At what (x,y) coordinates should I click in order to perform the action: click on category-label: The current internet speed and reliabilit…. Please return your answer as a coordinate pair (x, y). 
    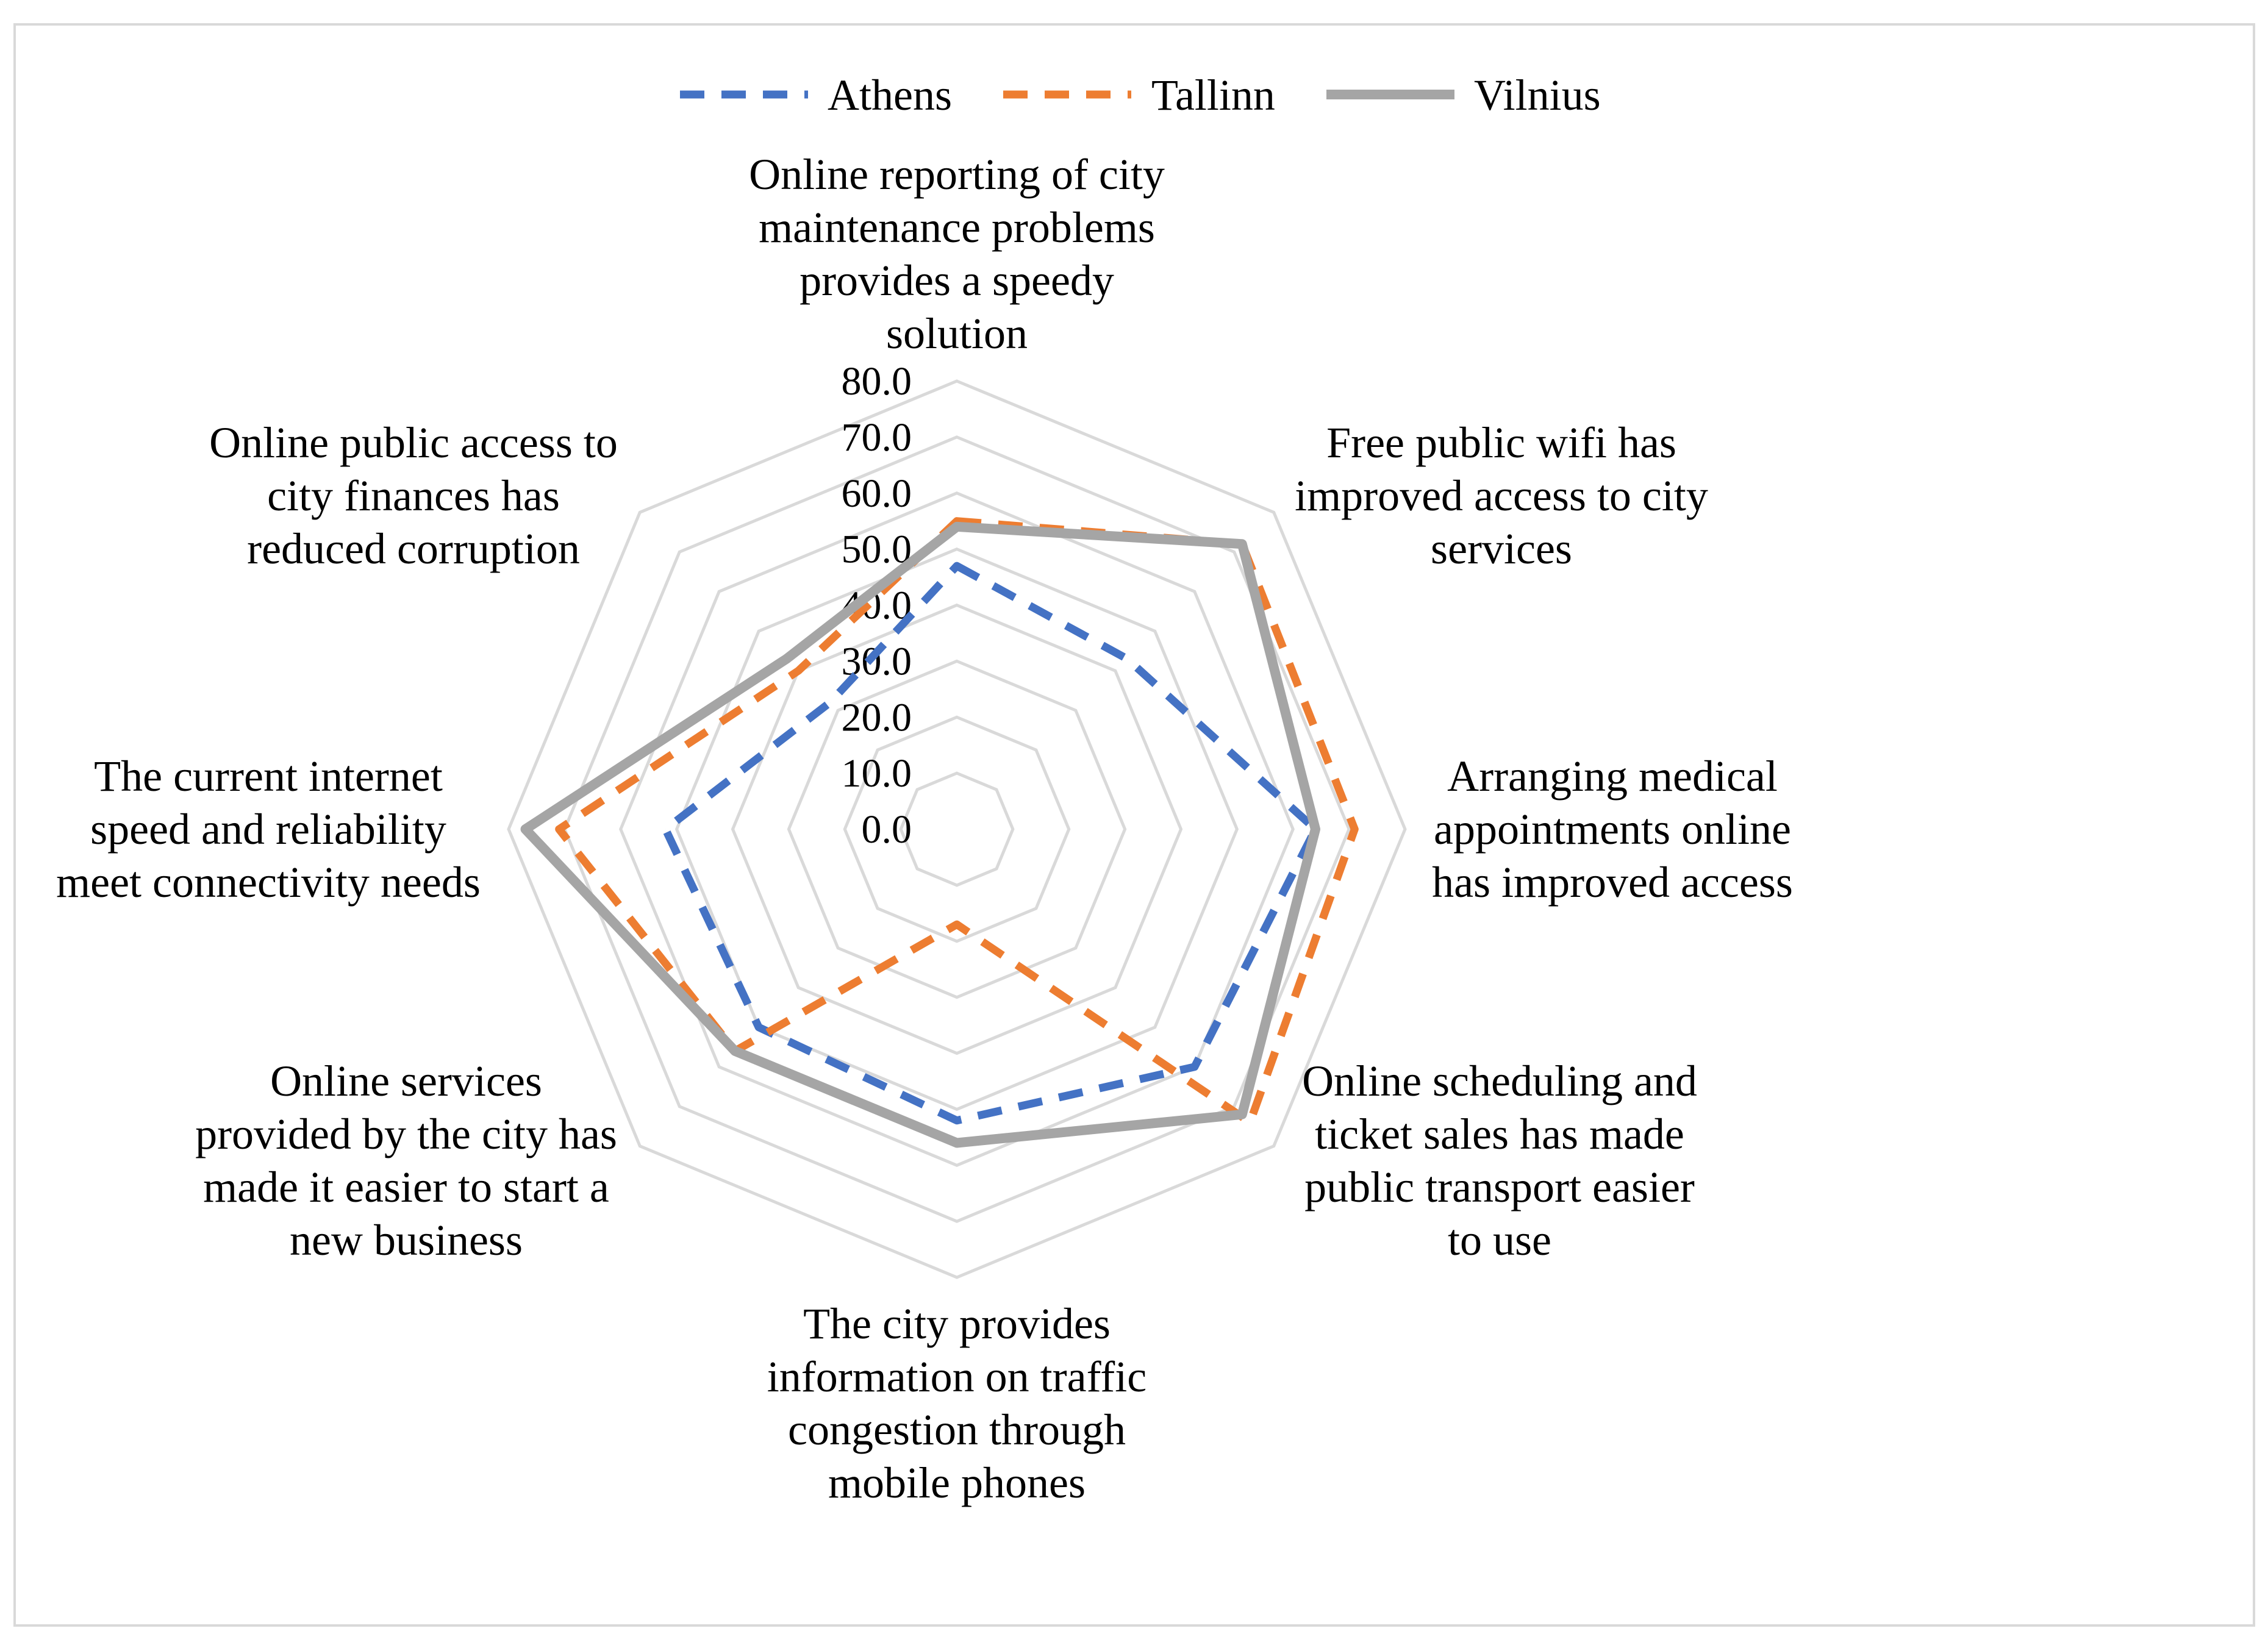
    Looking at the image, I should click on (268, 830).